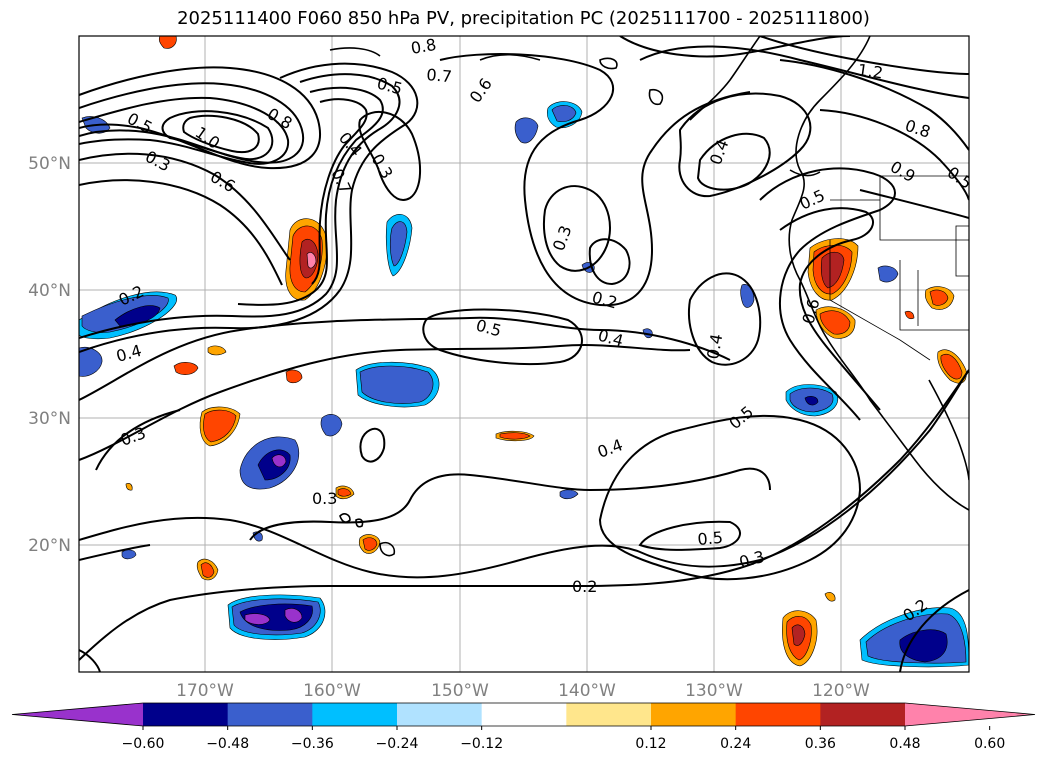 Image resolution: width=1047 pixels, height=765 pixels. Describe the element at coordinates (324, 498) in the screenshot. I see `contour-label: 0.3` at that location.